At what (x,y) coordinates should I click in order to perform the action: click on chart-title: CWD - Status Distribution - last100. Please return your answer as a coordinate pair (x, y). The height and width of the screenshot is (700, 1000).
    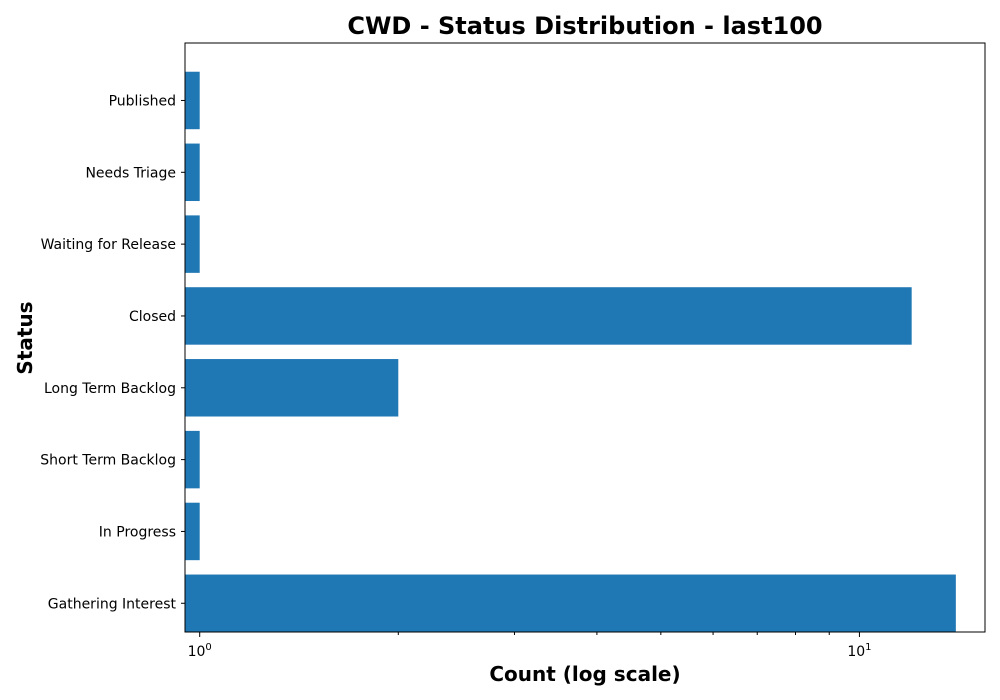
    Looking at the image, I should click on (584, 26).